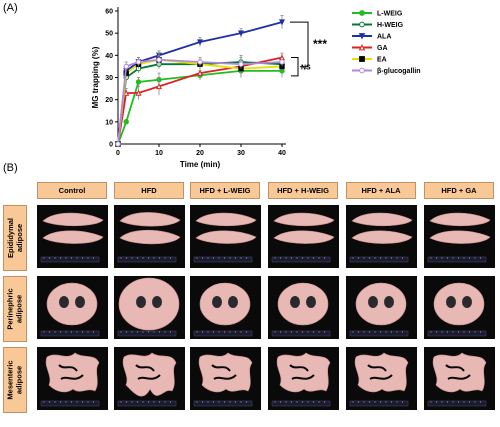 Image resolution: width=500 pixels, height=427 pixels. I want to click on series-line-l-weig, so click(199, 107).